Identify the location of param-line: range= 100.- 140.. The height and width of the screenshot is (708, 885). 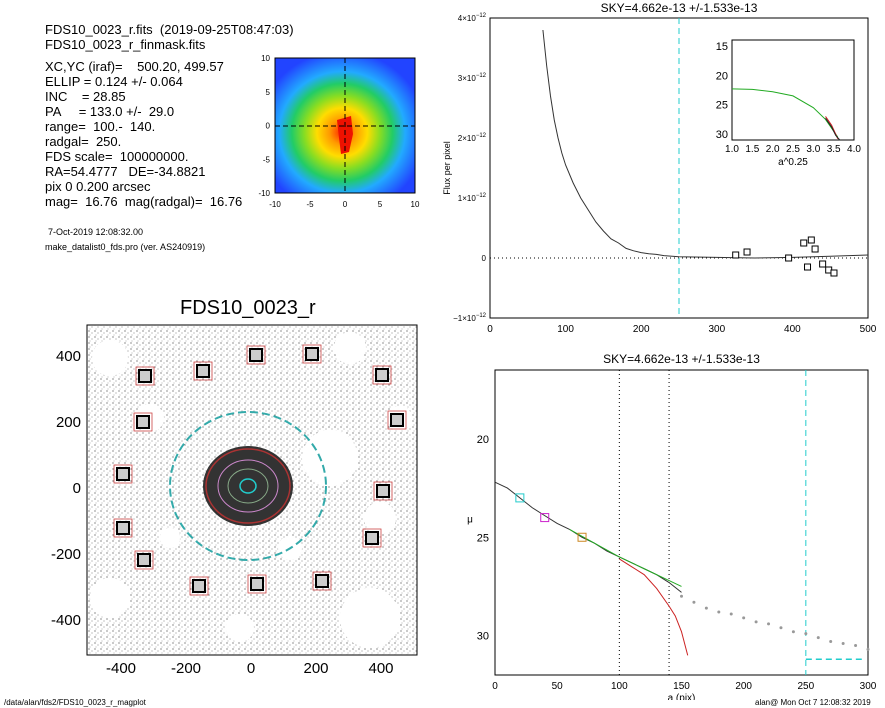
(100, 126).